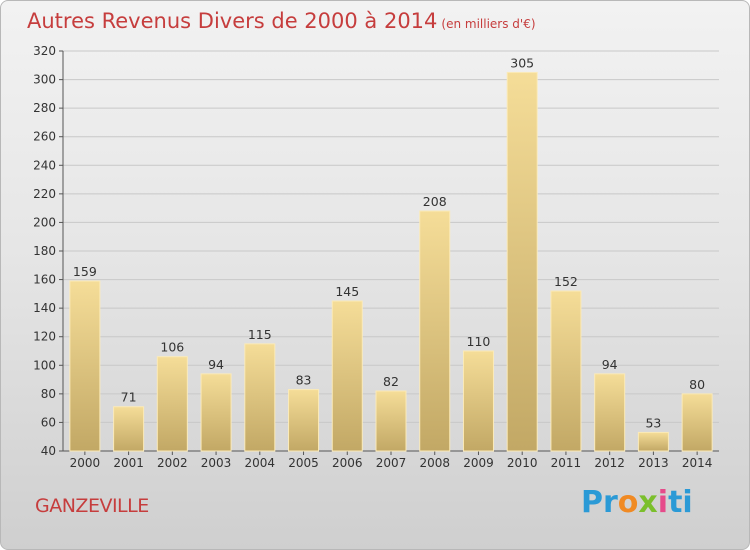 This screenshot has width=750, height=550. I want to click on logo-part-2: o, so click(628, 502).